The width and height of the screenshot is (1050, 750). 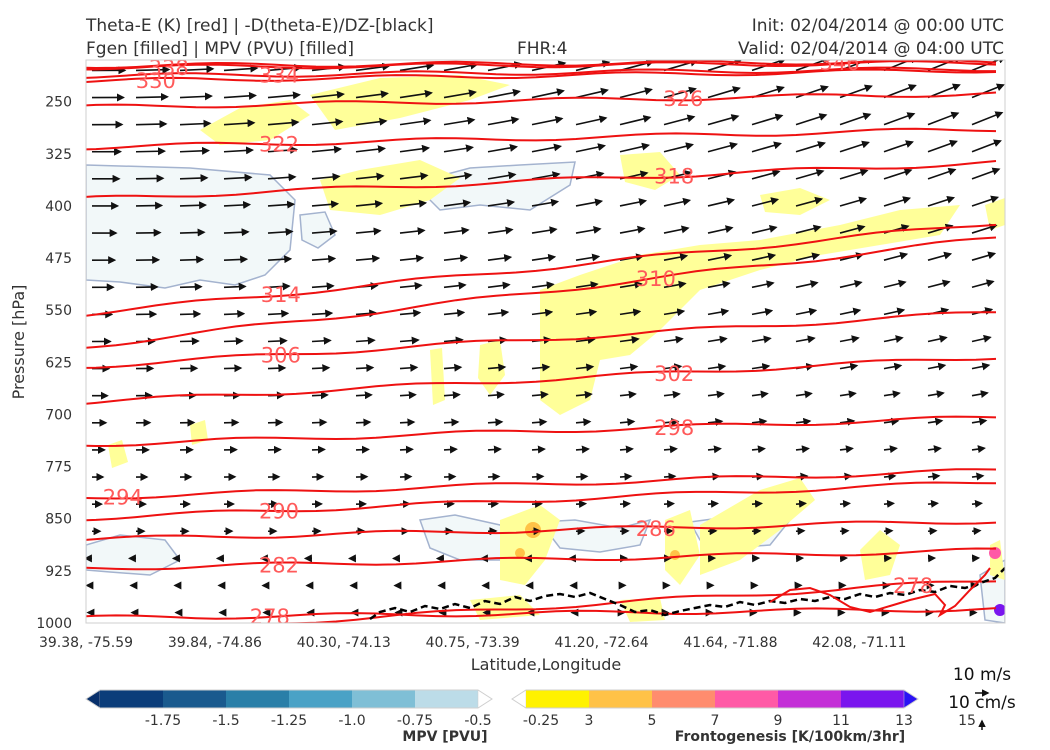 I want to click on frontogenesis-colorbar: 3 5 7 9 11 13 15, so click(x=743, y=709).